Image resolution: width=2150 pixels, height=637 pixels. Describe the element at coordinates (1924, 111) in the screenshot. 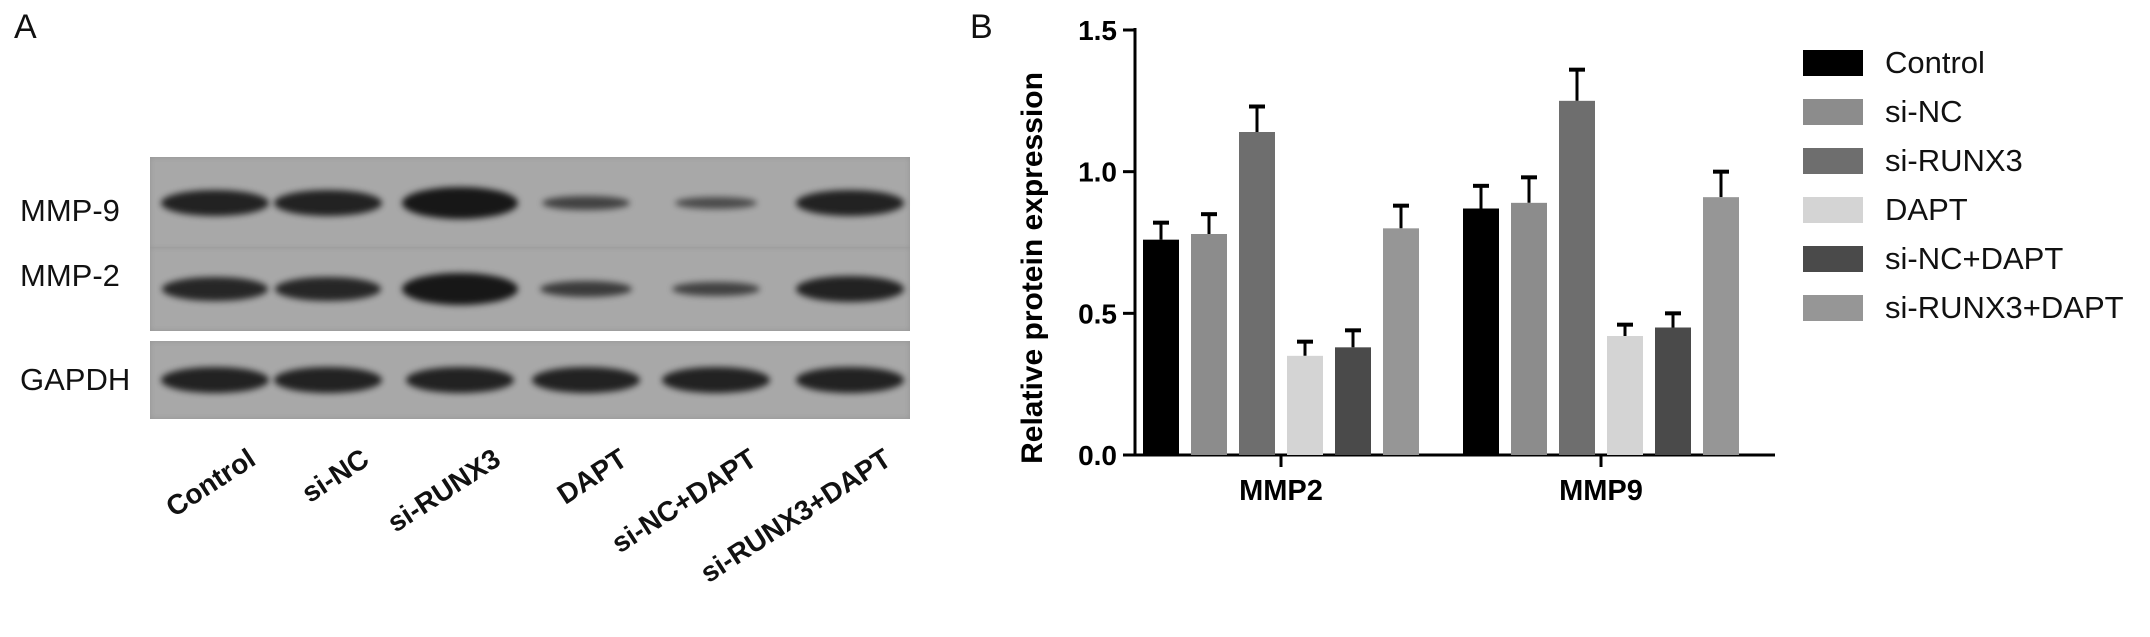

I see `legend-label: si-NC` at that location.